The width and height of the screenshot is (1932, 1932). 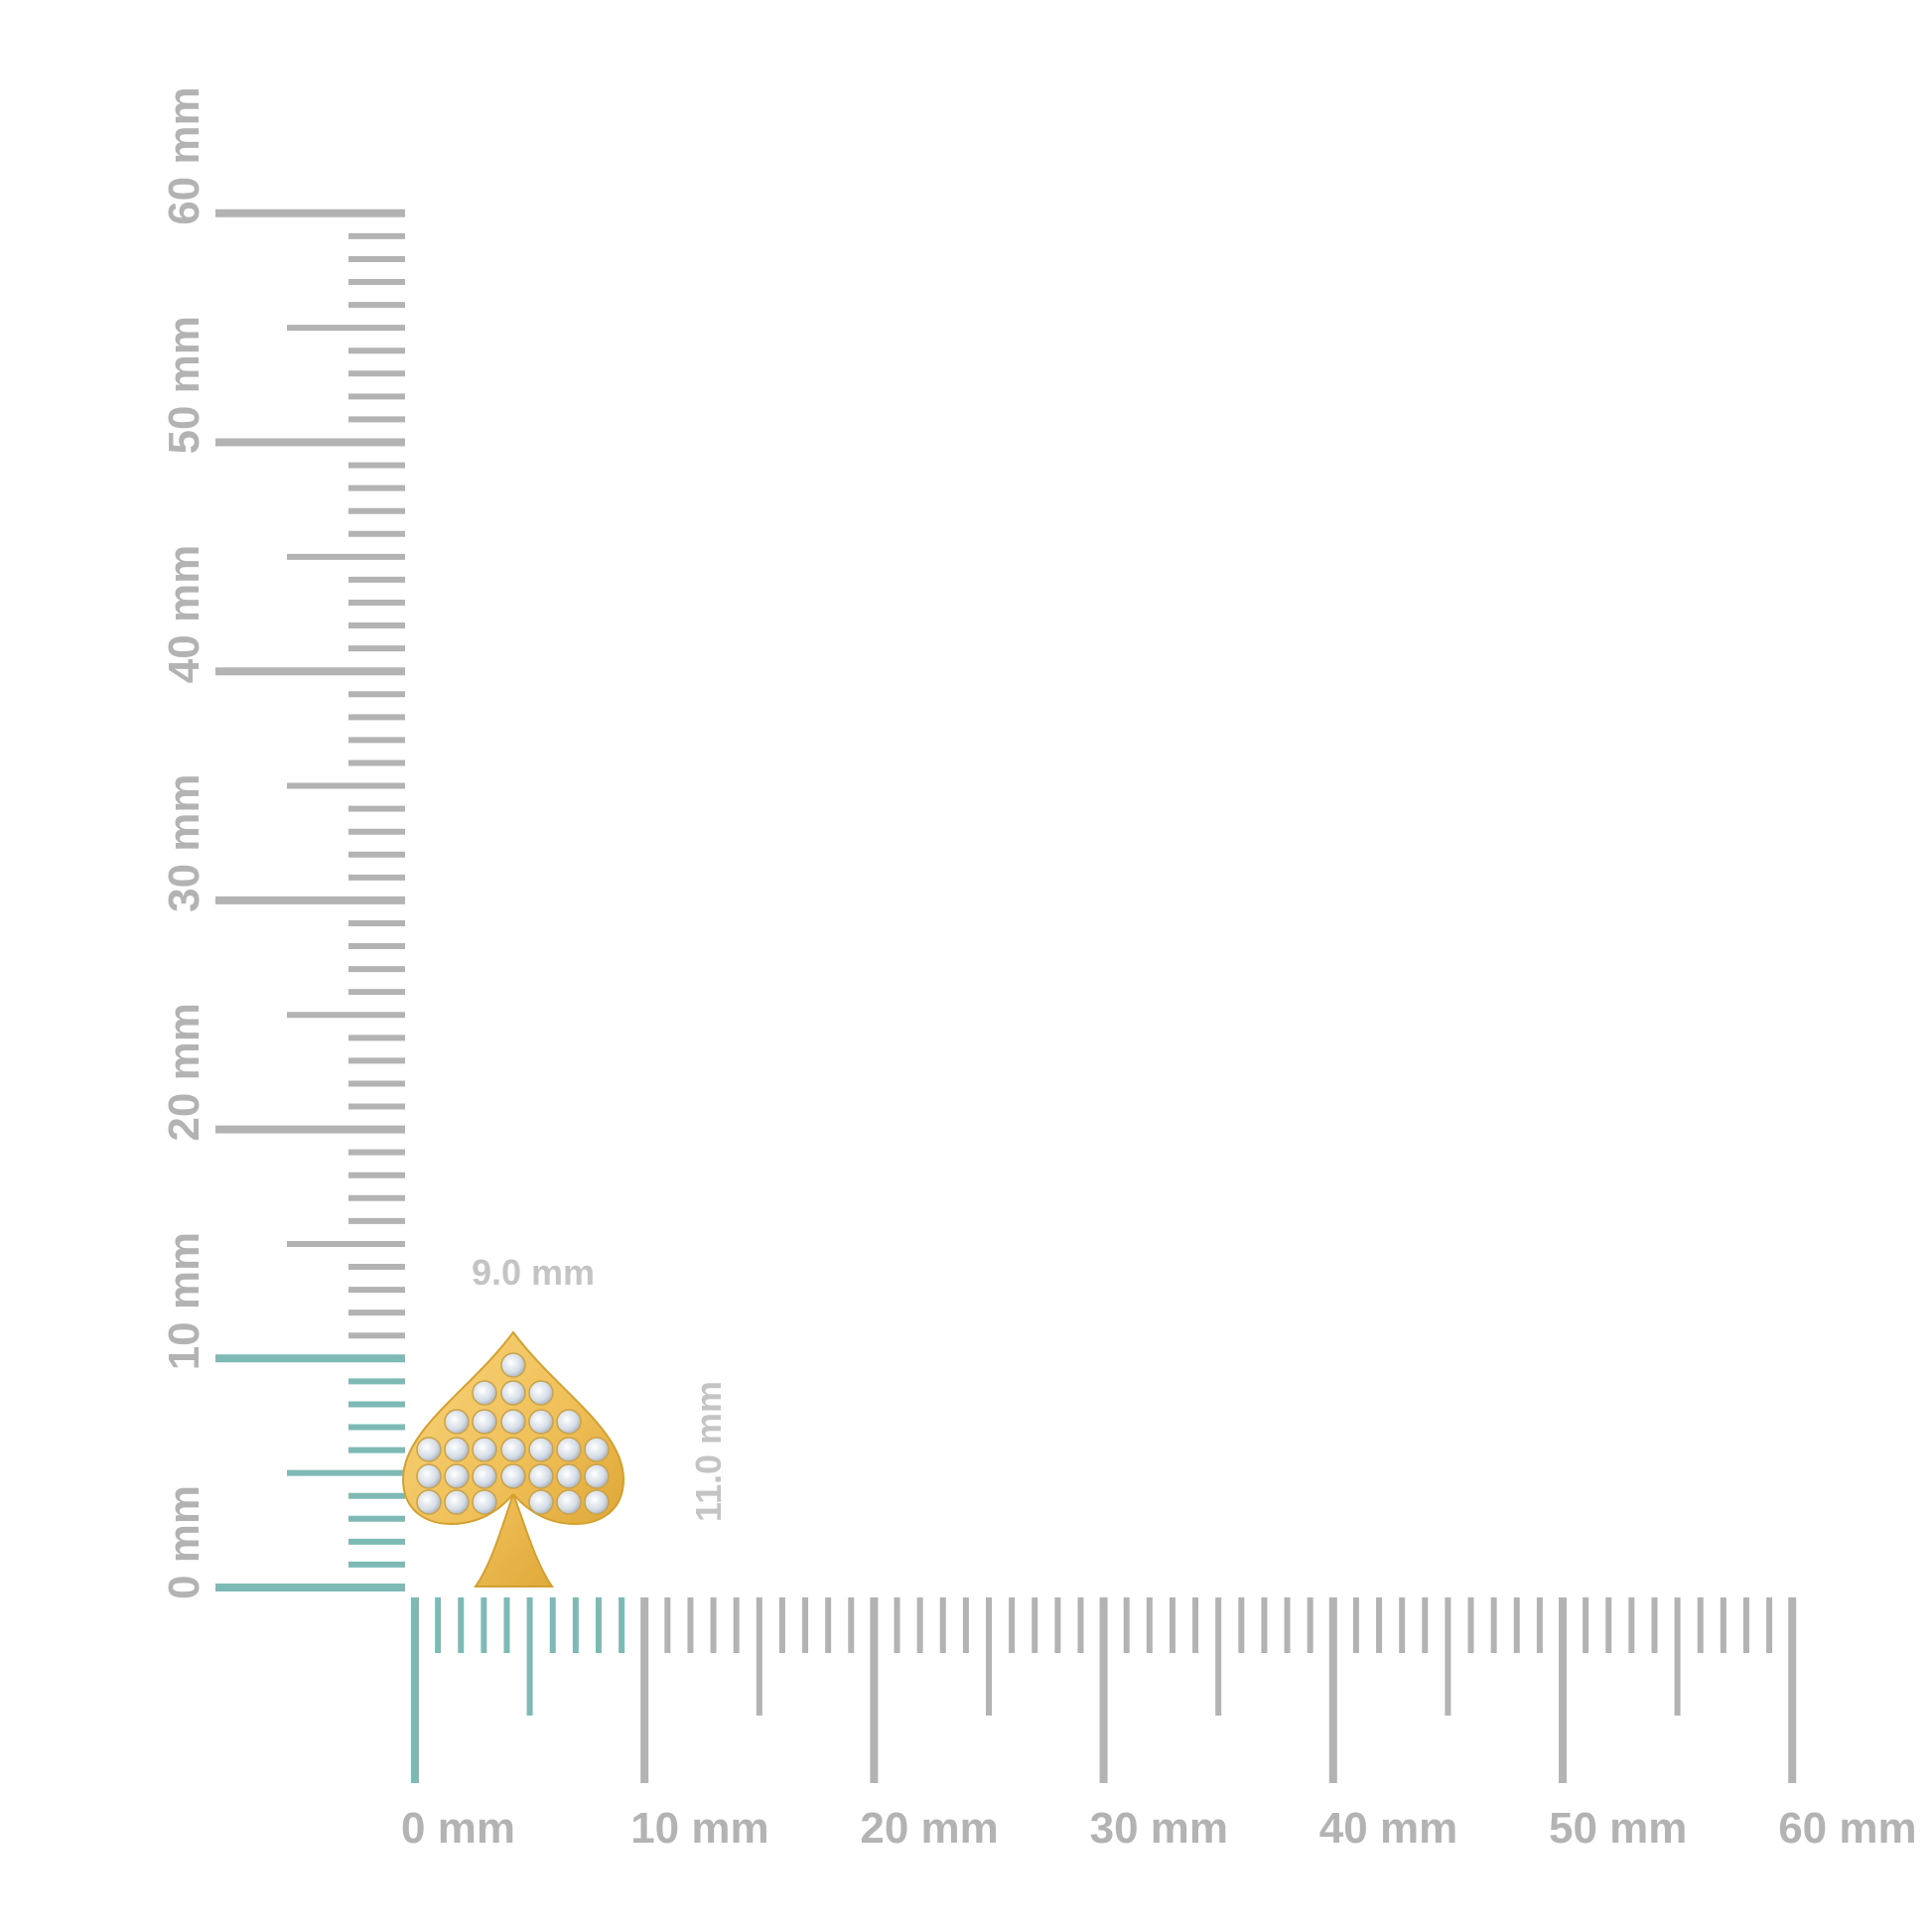 I want to click on width-dimension-label: 9.0 mm, so click(x=533, y=1273).